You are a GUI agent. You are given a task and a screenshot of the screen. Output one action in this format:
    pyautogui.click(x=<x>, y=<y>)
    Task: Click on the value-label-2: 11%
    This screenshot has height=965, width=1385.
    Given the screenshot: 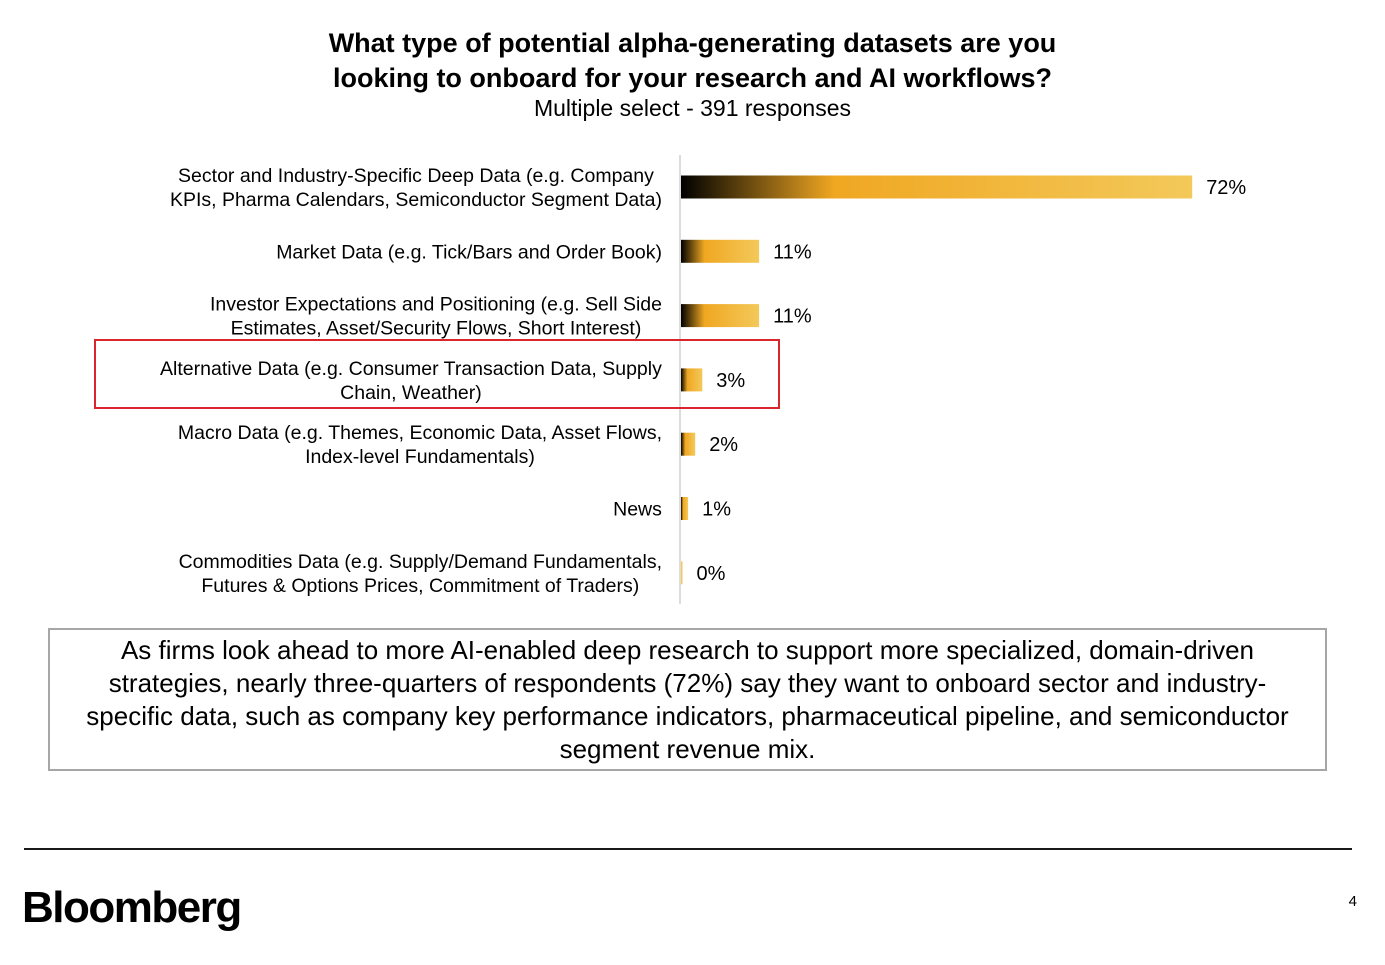 What is the action you would take?
    pyautogui.click(x=792, y=317)
    